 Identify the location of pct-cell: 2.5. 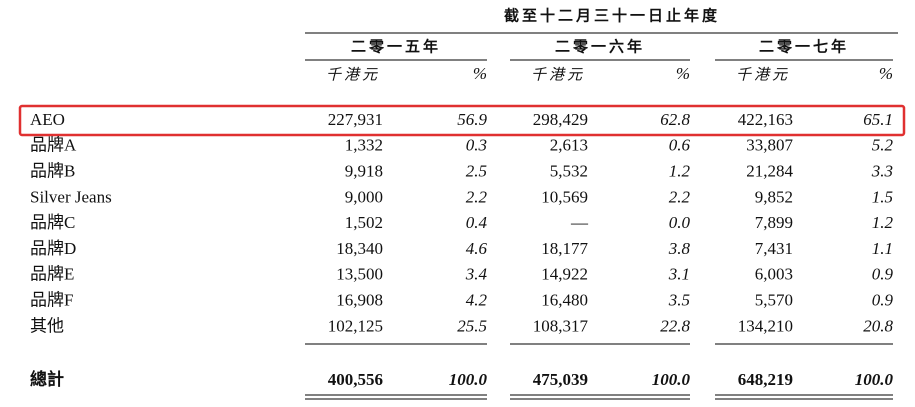
(476, 171).